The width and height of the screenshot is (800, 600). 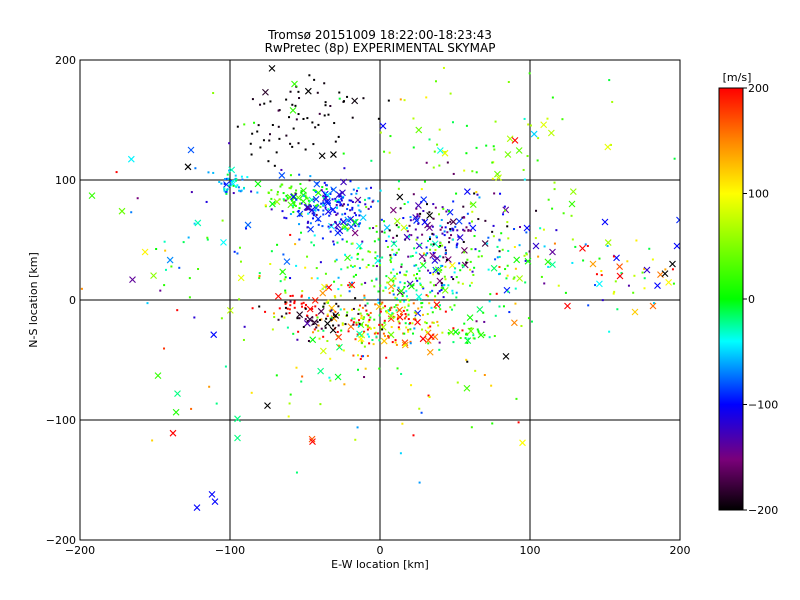 What do you see at coordinates (758, 88) in the screenshot?
I see `colorbar-tick-label: 200` at bounding box center [758, 88].